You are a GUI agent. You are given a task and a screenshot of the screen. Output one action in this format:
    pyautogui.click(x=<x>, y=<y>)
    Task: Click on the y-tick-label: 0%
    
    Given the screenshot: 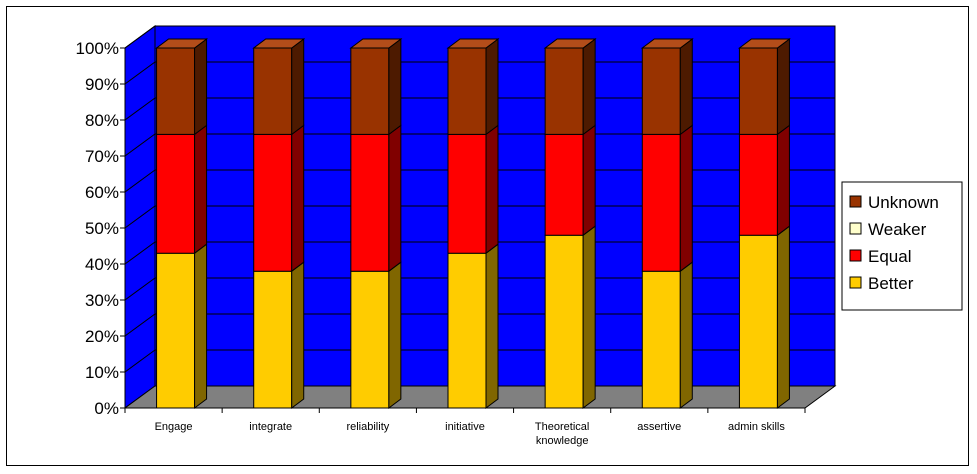 What is the action you would take?
    pyautogui.click(x=106, y=408)
    